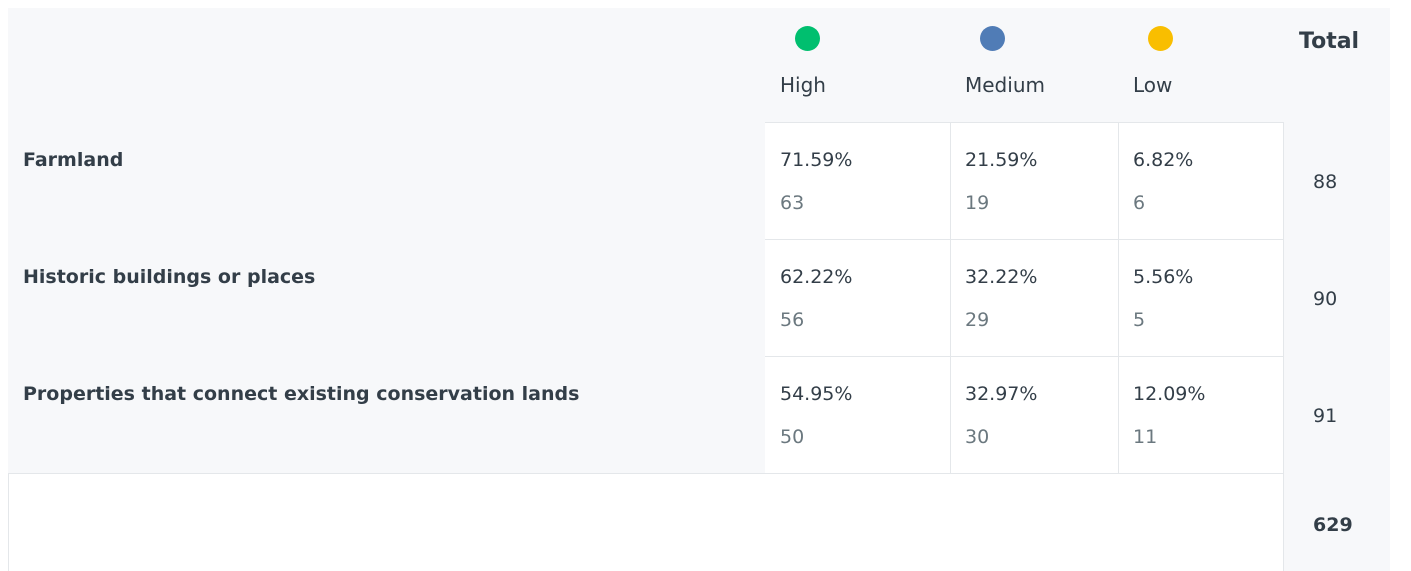 This screenshot has height=571, width=1411. Describe the element at coordinates (1145, 437) in the screenshot. I see `cell-count: 11` at that location.